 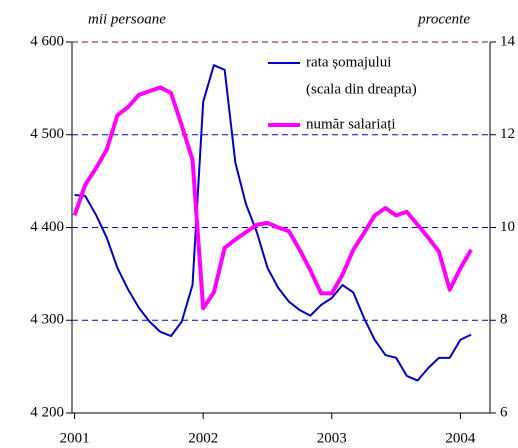 I want to click on x-tick-label: 2003, so click(x=332, y=438).